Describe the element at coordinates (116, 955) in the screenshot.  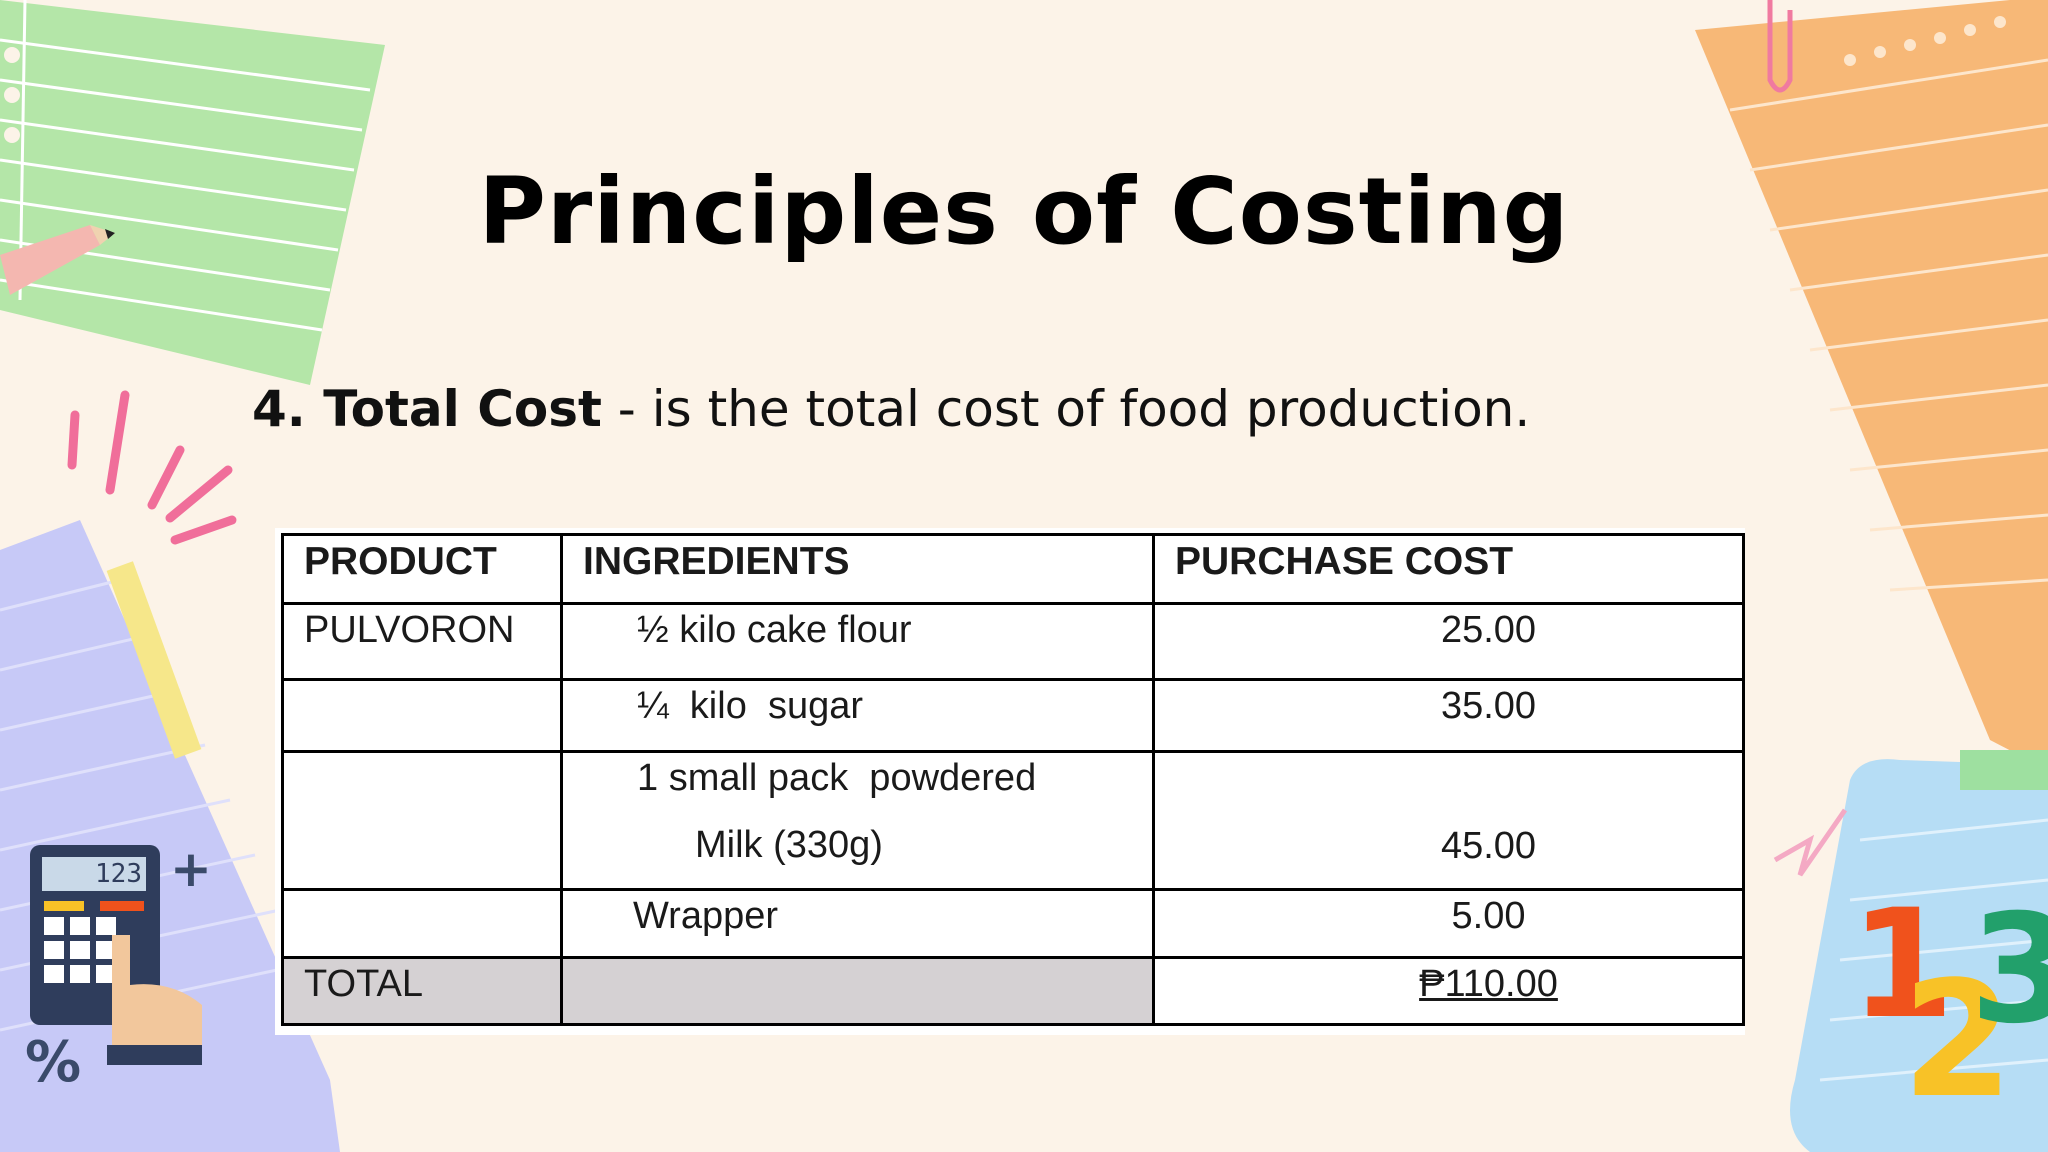
I see `calculator-icon: 123` at that location.